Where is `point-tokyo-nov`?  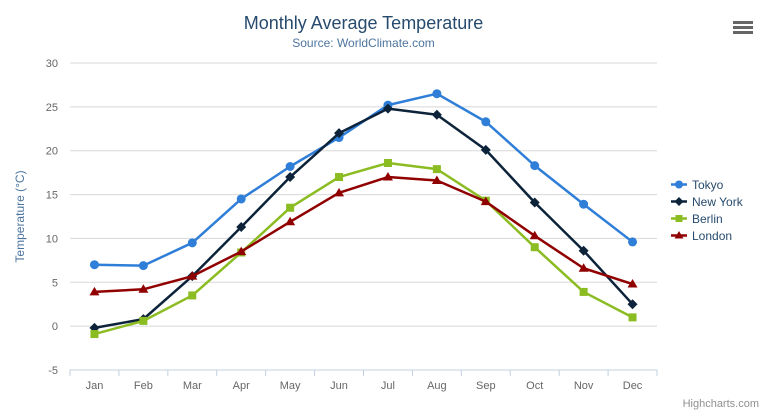
point-tokyo-nov is located at coordinates (584, 204).